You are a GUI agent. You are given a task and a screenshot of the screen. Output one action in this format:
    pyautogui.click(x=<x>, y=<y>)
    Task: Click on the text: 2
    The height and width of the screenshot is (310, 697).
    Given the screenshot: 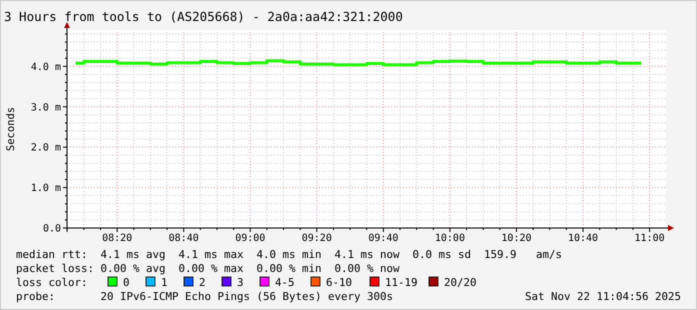 What is the action you would take?
    pyautogui.click(x=202, y=282)
    